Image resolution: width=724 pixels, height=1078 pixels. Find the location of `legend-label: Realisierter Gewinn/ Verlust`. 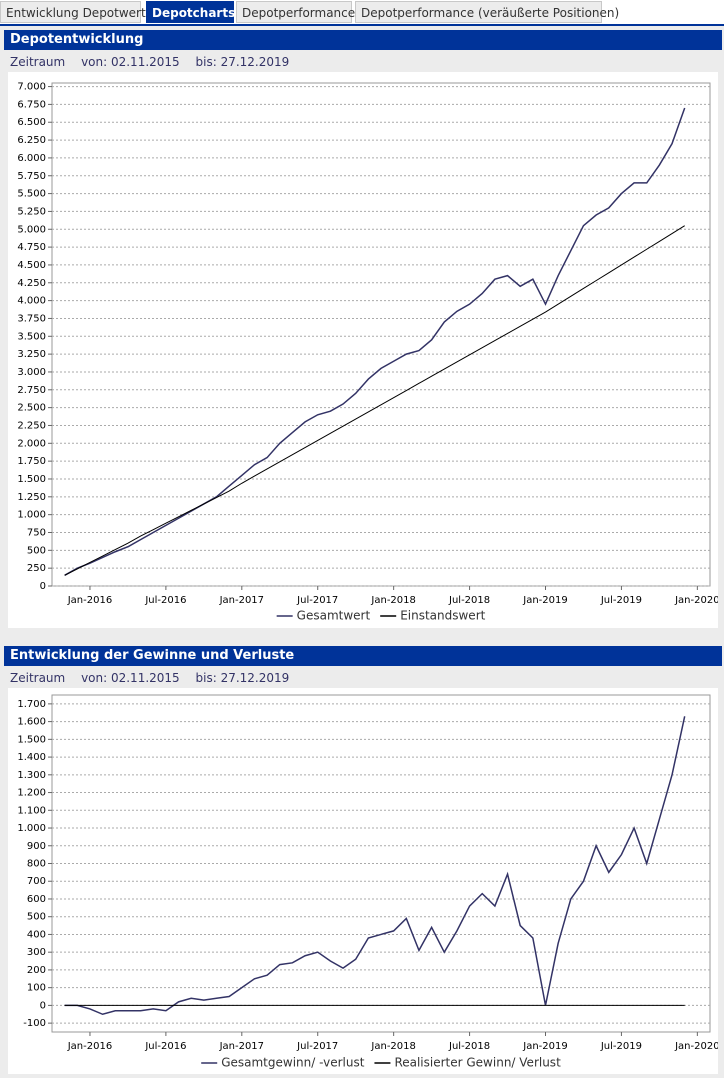

legend-label: Realisierter Gewinn/ Verlust is located at coordinates (477, 1063).